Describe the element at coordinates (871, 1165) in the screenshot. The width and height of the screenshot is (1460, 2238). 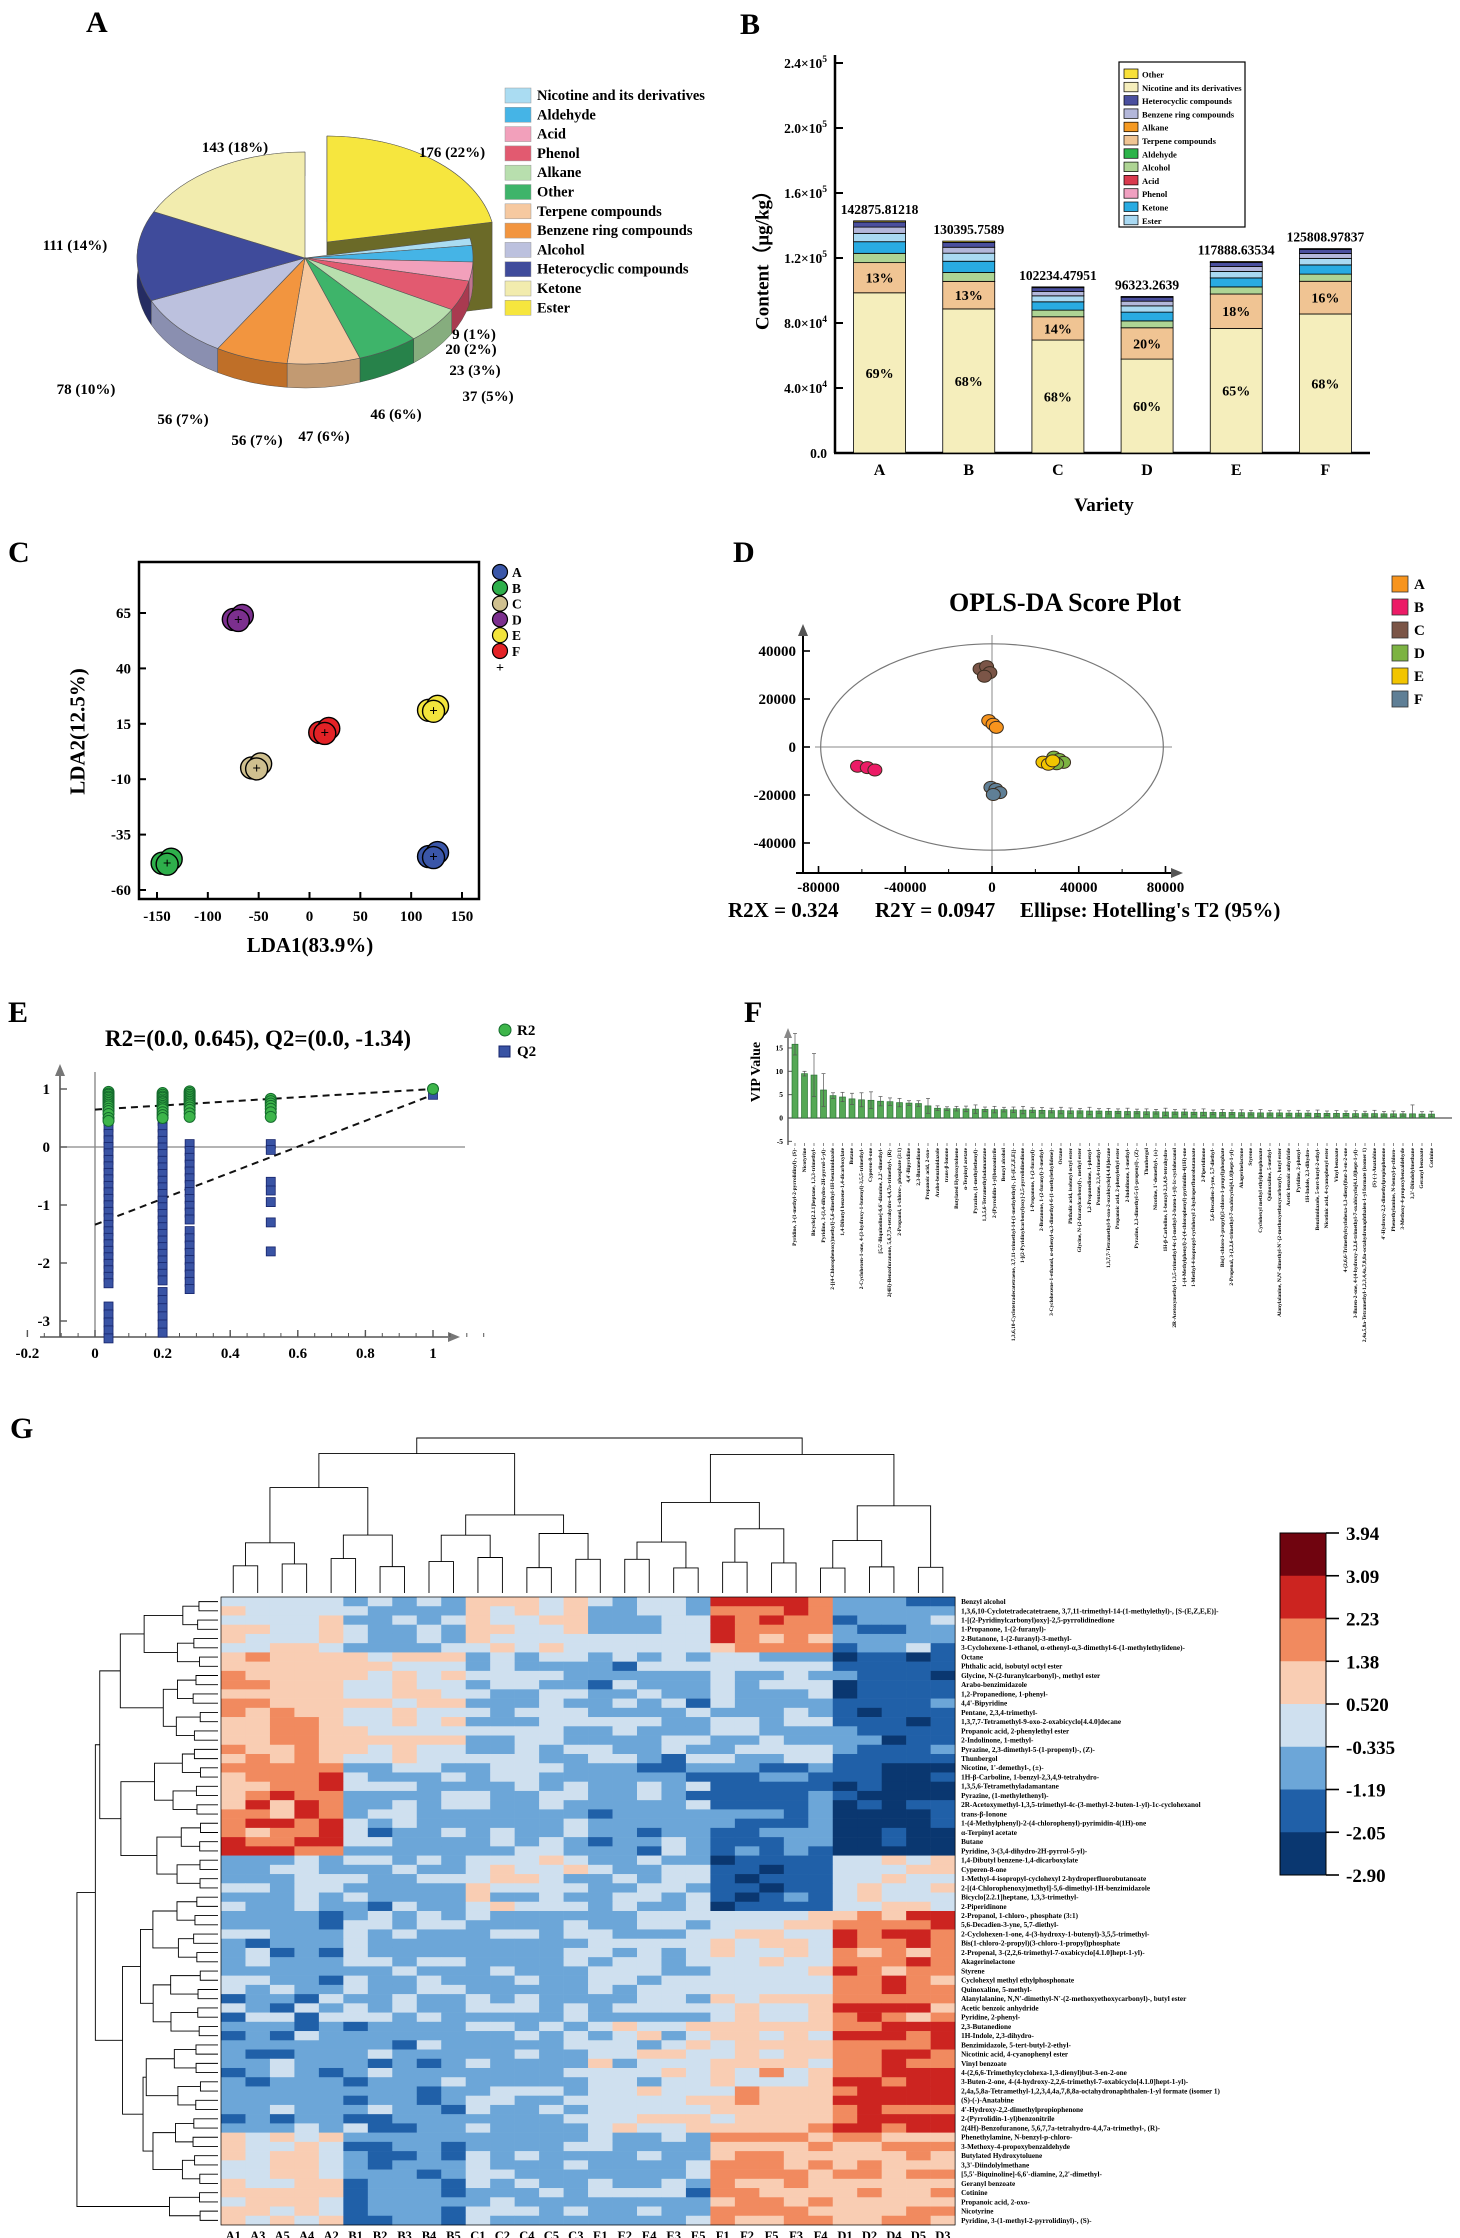
I see `f-x-tick-label: Cyperen-8-one` at that location.